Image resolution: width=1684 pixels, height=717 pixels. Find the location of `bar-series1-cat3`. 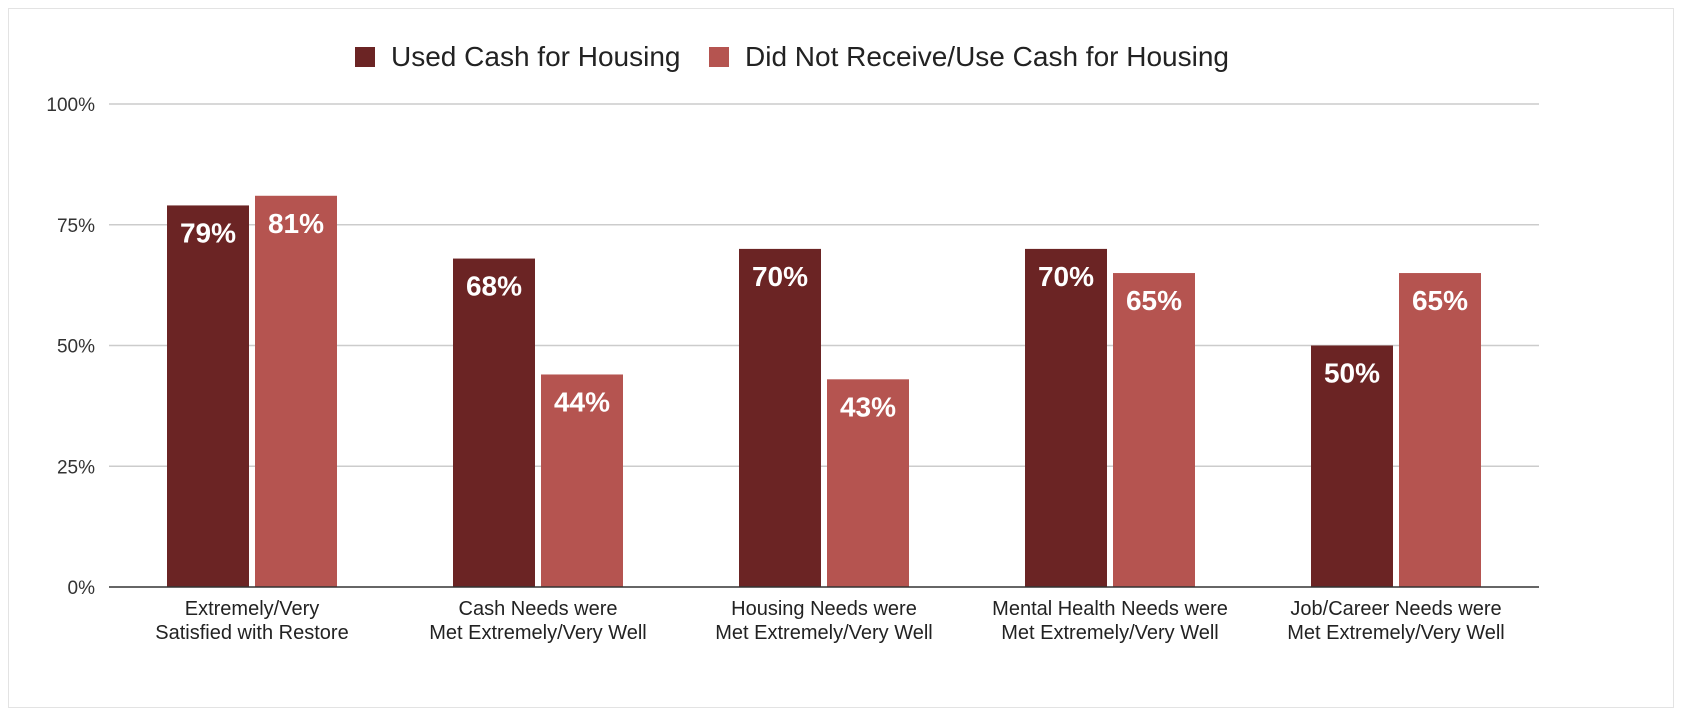

bar-series1-cat3 is located at coordinates (780, 417).